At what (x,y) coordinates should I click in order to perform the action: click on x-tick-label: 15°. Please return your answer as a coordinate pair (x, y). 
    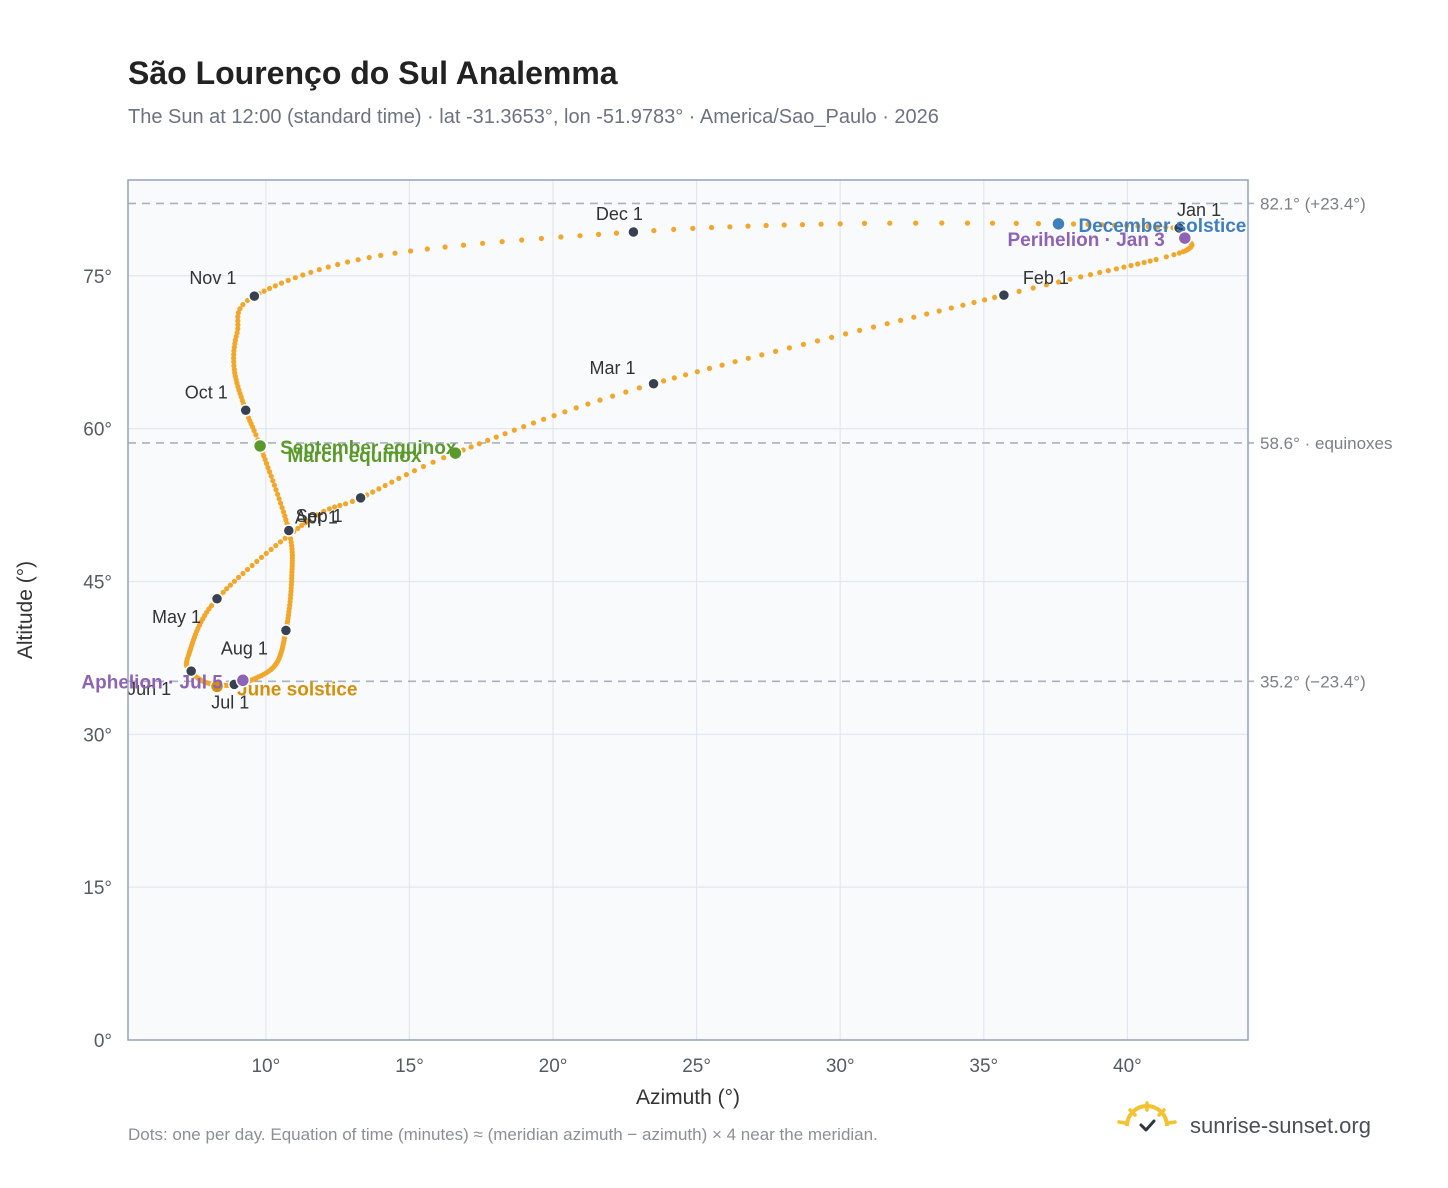
    Looking at the image, I should click on (409, 1066).